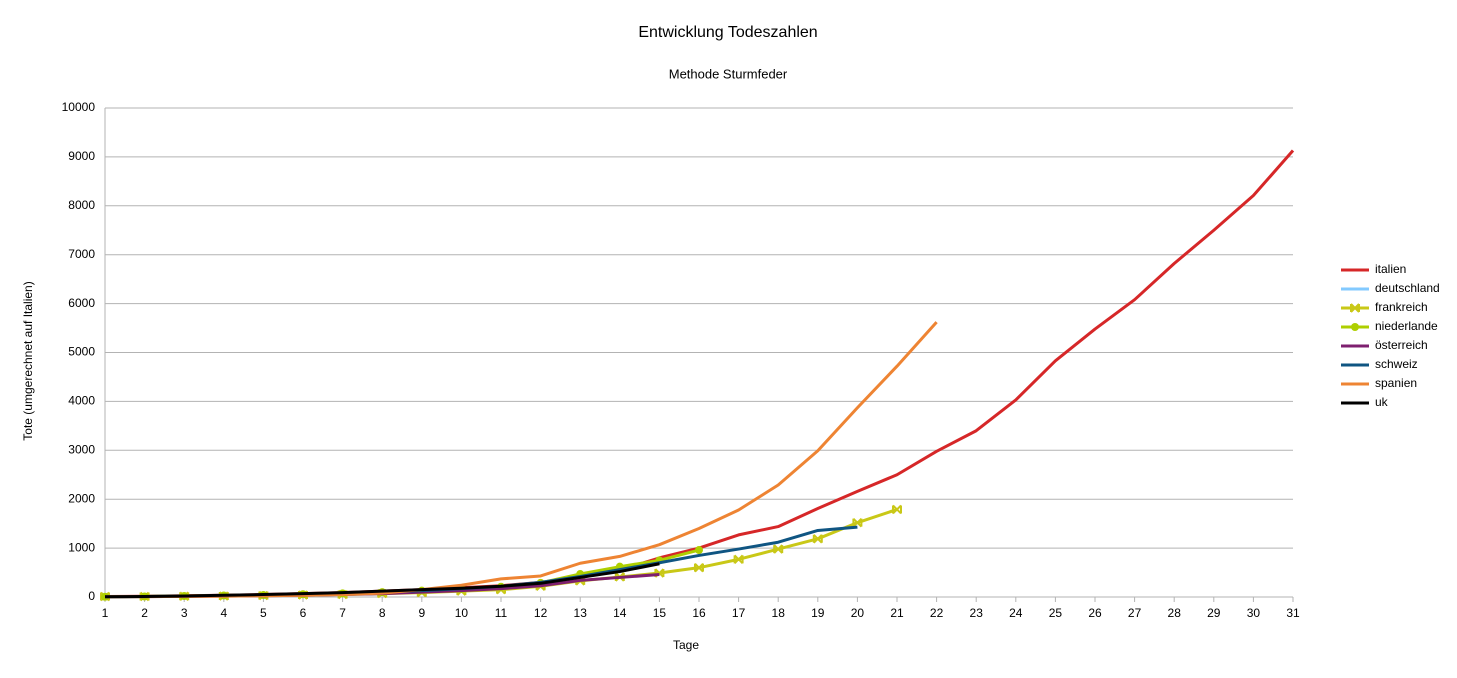 The height and width of the screenshot is (678, 1457). I want to click on x-tick-label: 21, so click(897, 613).